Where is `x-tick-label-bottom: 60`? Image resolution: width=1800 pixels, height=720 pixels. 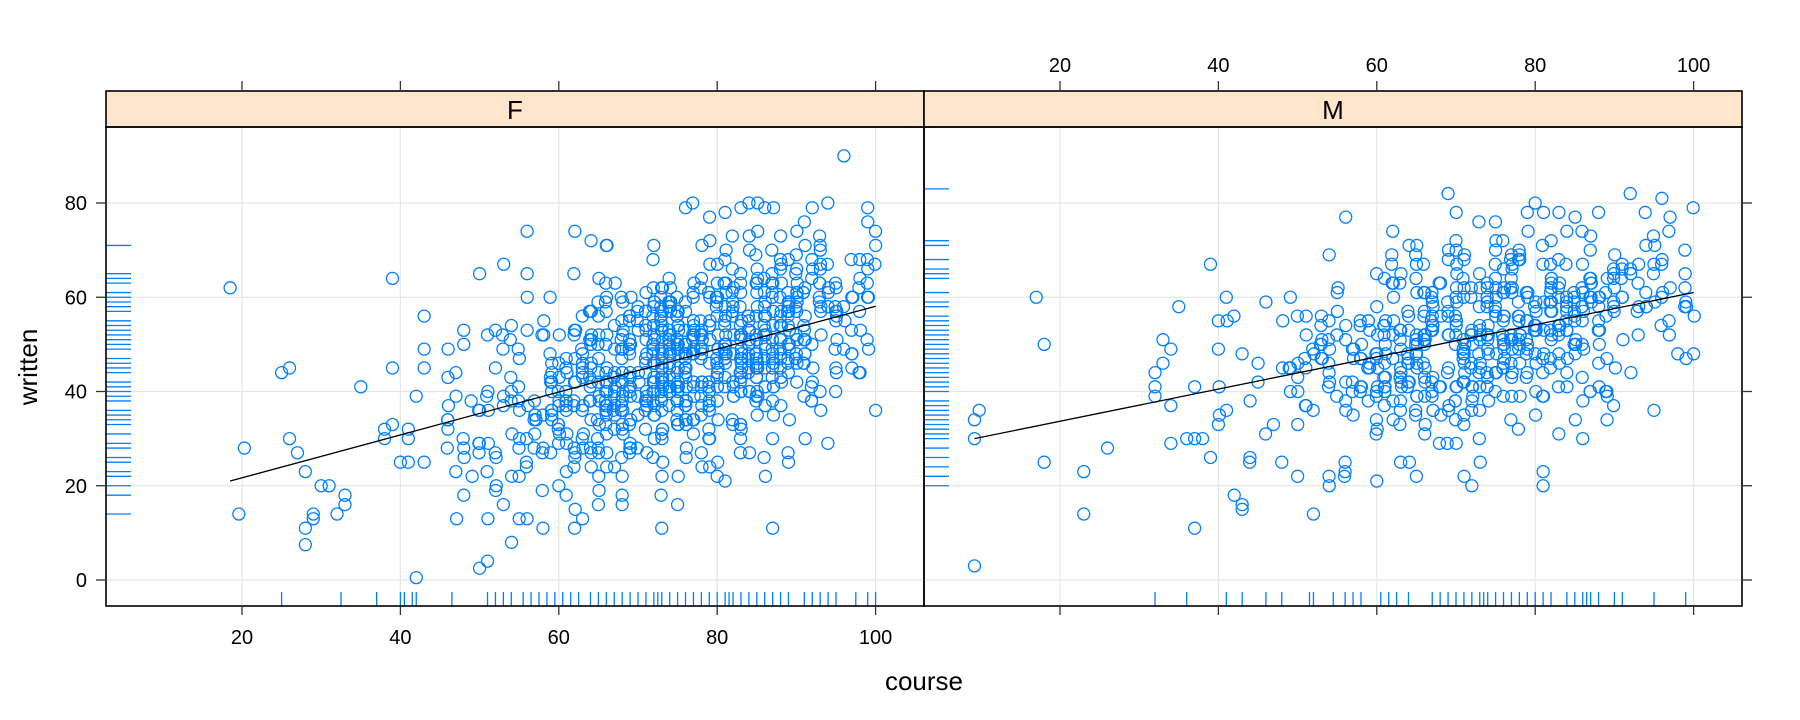 x-tick-label-bottom: 60 is located at coordinates (559, 638).